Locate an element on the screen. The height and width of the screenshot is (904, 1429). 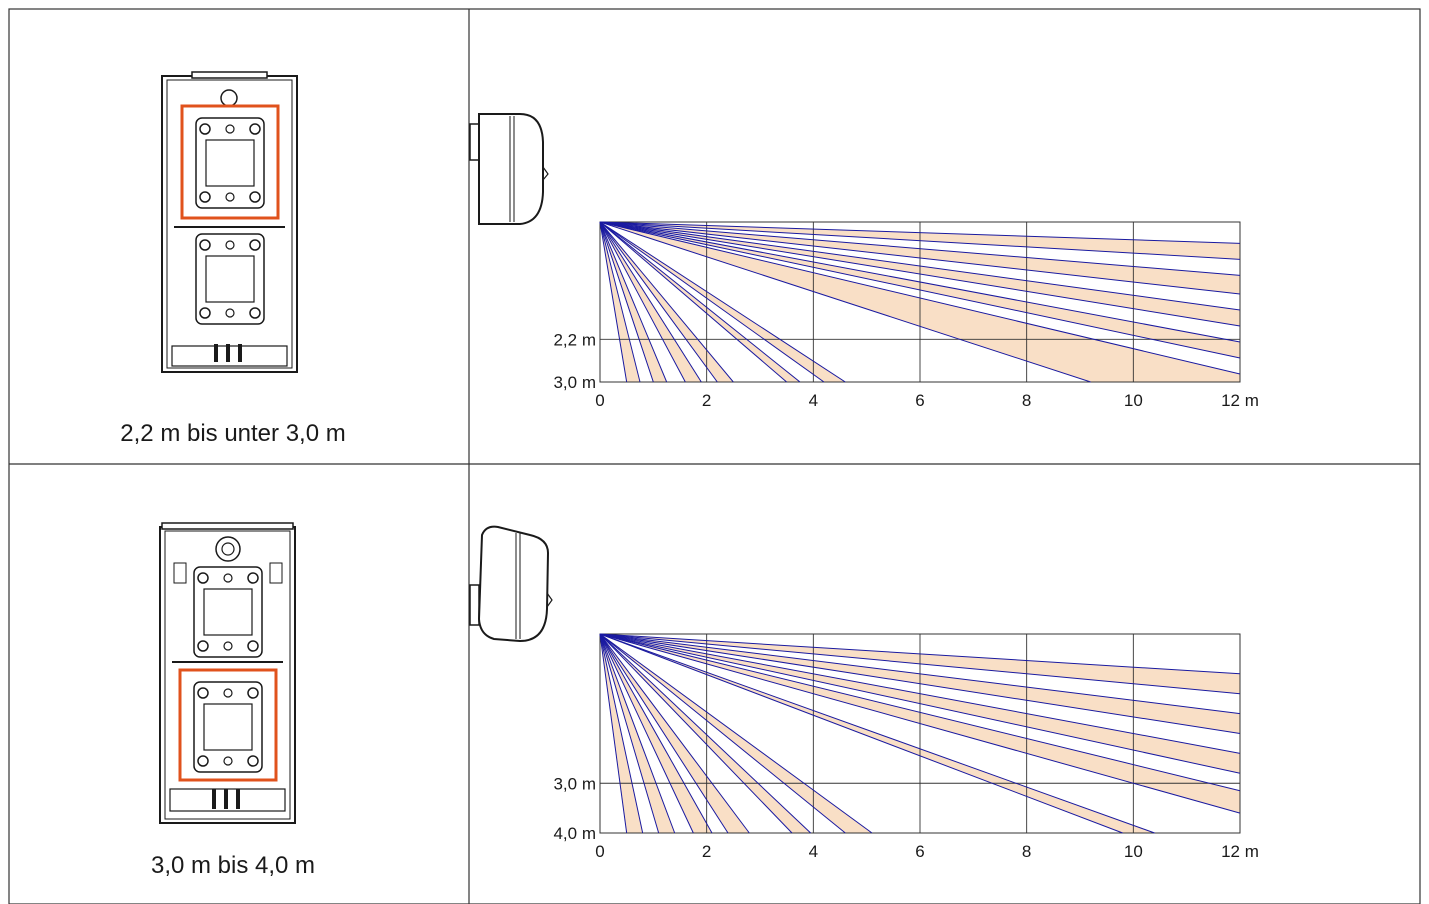
detection-range-chart: 0 2 4 6 8 10 12 m 2,2 m 3,0 m is located at coordinates (906, 315).